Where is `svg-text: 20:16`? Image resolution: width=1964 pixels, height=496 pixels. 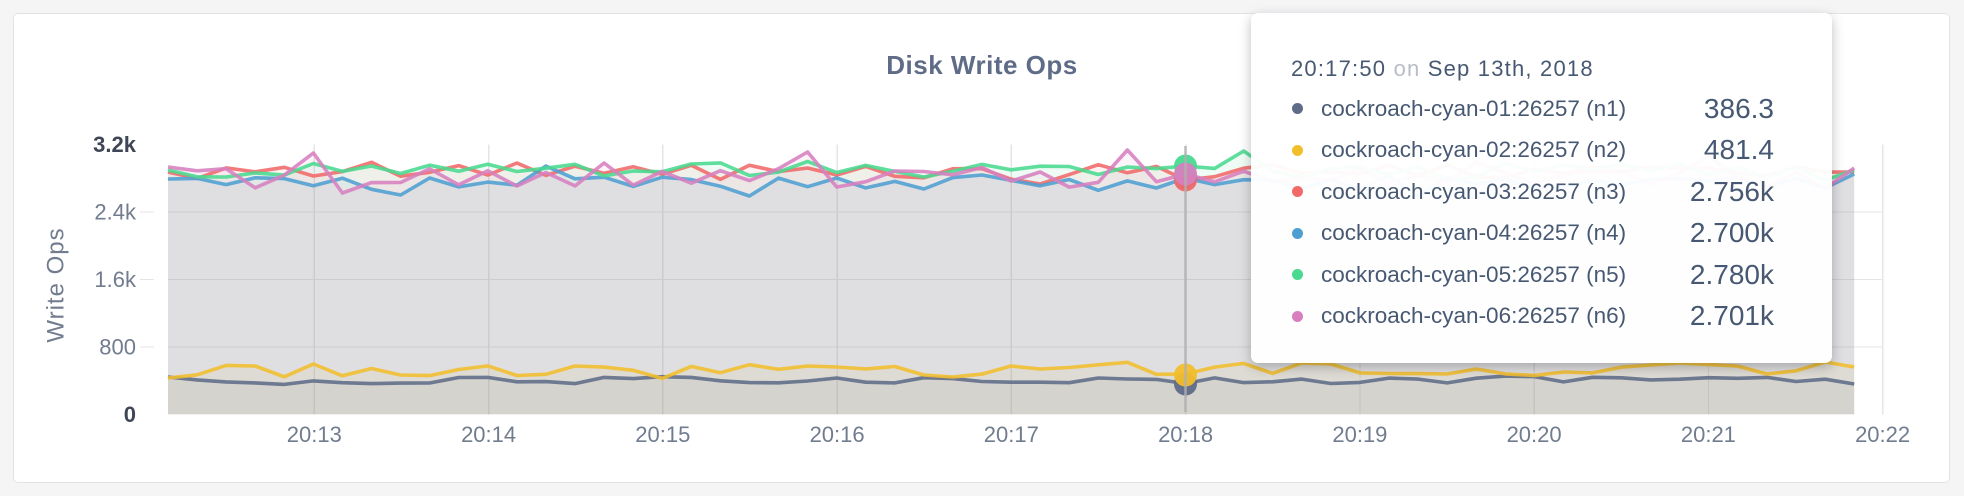
svg-text: 20:16 is located at coordinates (837, 434).